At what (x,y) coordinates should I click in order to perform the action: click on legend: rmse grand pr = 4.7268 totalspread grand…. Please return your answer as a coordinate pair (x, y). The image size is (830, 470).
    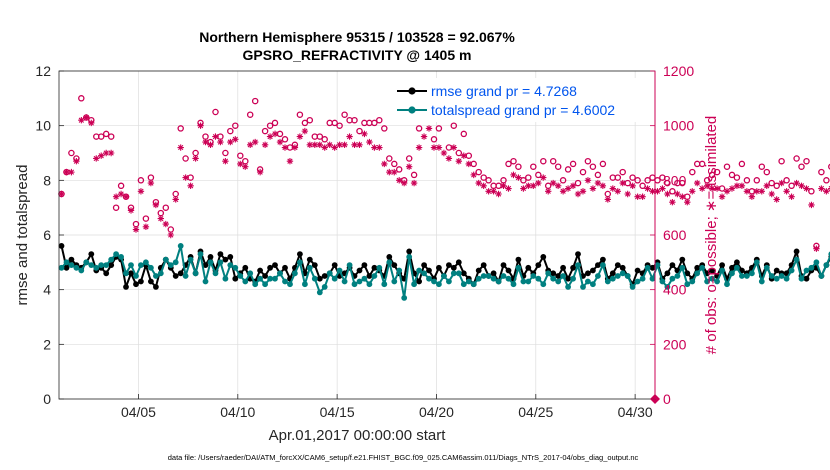
    Looking at the image, I should click on (521, 100).